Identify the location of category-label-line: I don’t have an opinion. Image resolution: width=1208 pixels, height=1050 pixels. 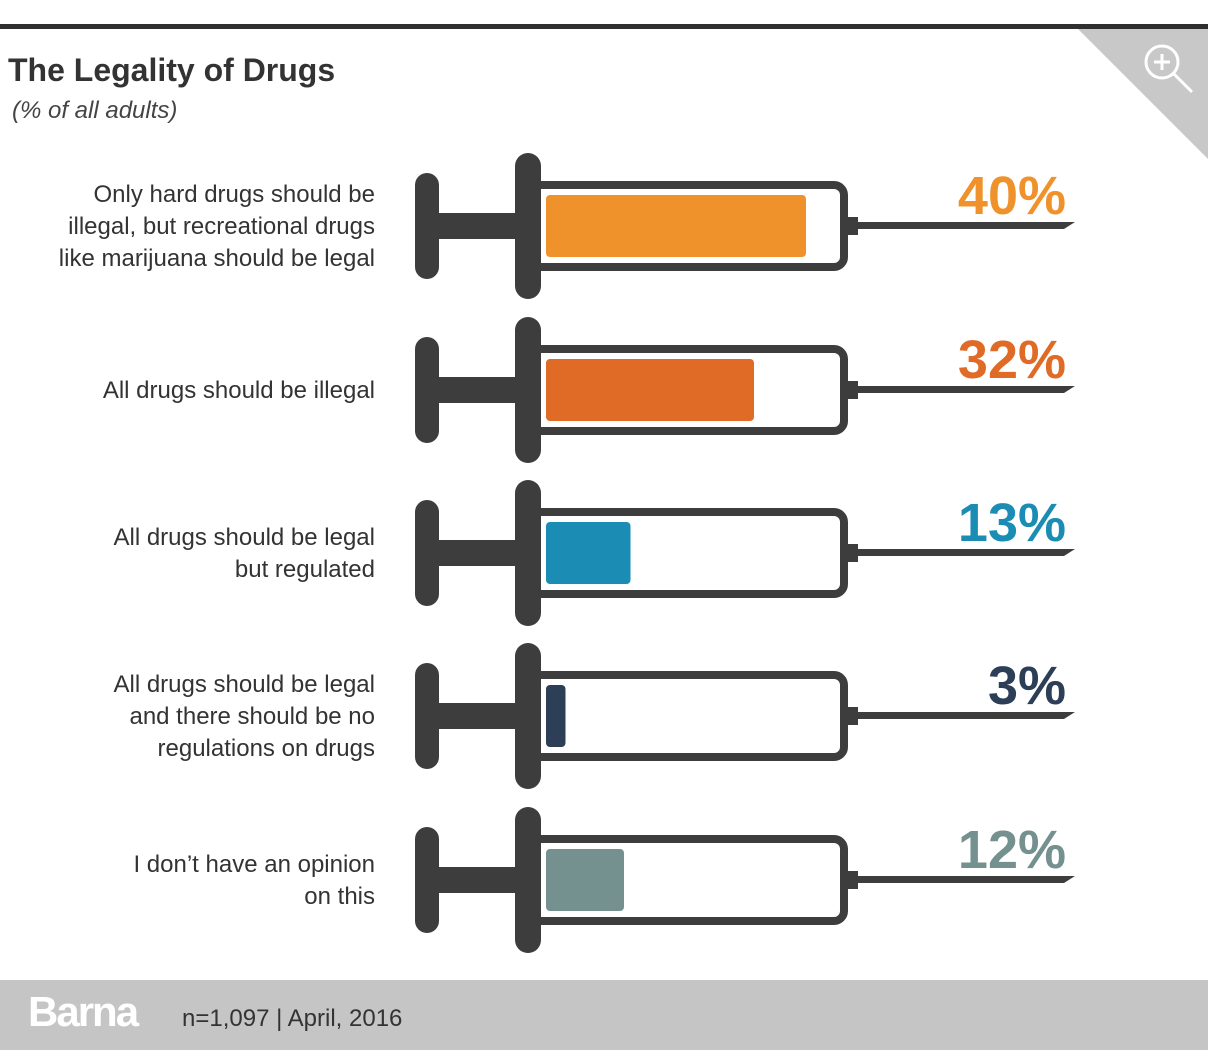
(254, 864).